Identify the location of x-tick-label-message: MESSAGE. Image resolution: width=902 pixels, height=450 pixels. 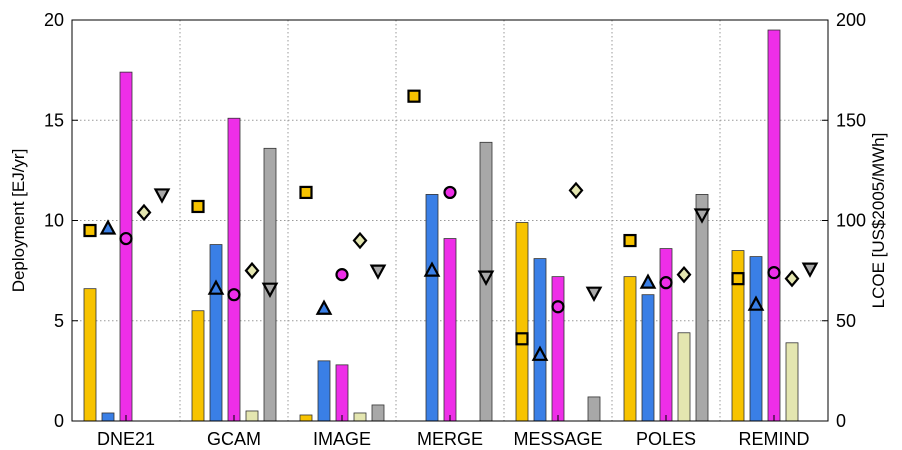
(557, 439).